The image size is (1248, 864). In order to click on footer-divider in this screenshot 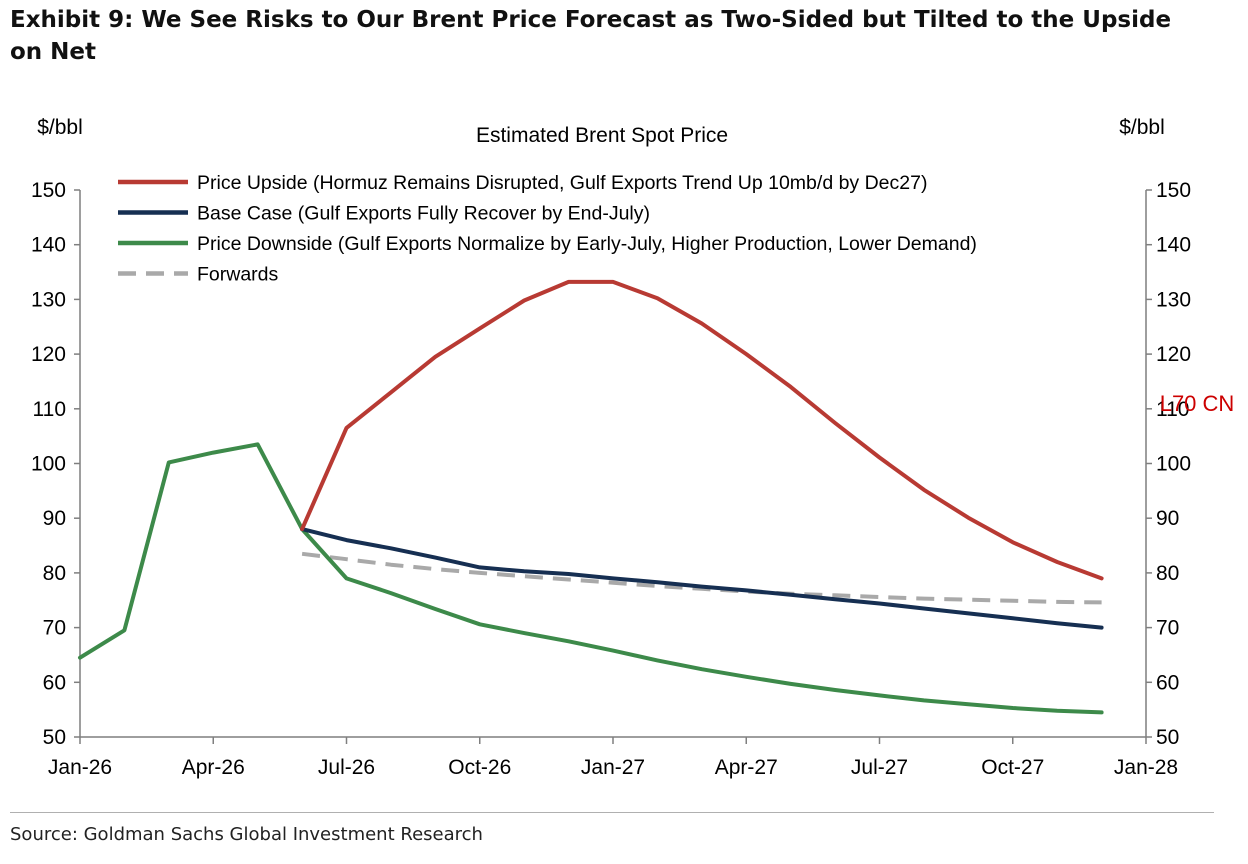, I will do `click(612, 812)`.